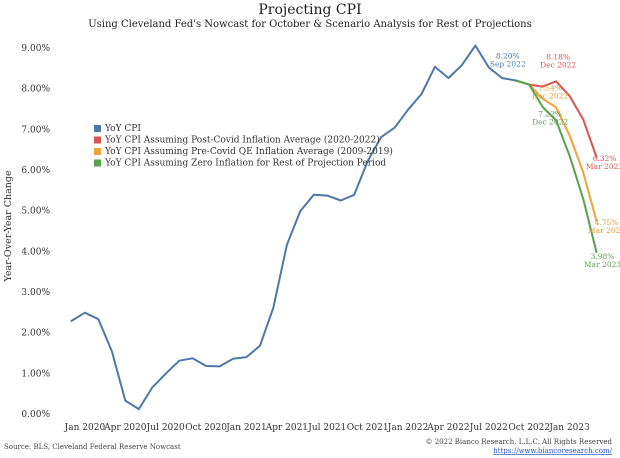 The height and width of the screenshot is (458, 620). I want to click on x-tick-label: Apr 2022, so click(447, 428).